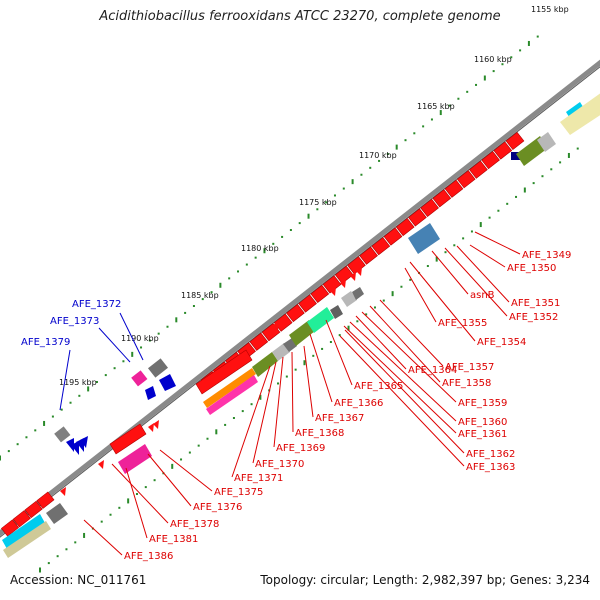  What do you see at coordinates (300, 448) in the screenshot?
I see `gene-label-reverse: AFE_1369` at bounding box center [300, 448].